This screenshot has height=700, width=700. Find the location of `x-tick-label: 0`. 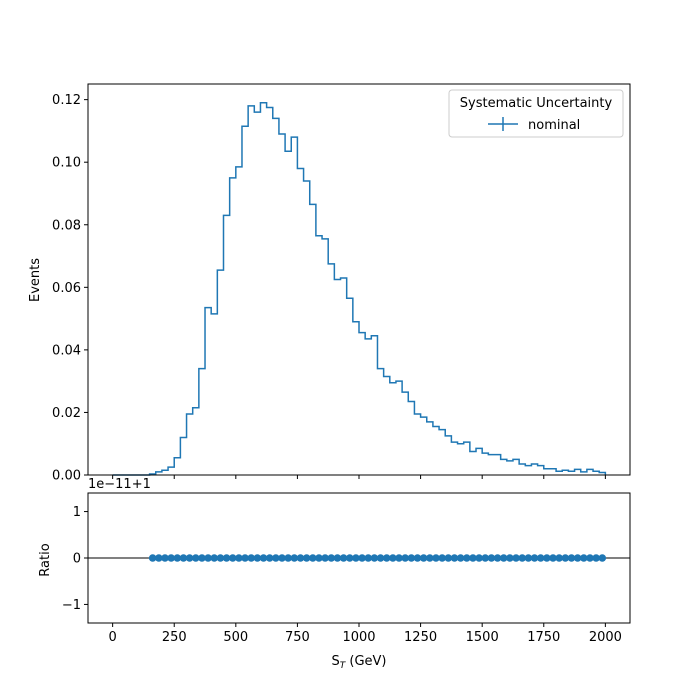

x-tick-label: 0 is located at coordinates (112, 637).